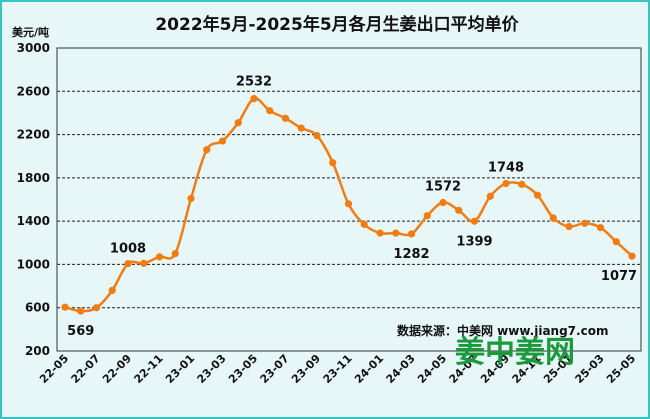 The height and width of the screenshot is (419, 650). I want to click on x-tick-label: 24-05, so click(432, 369).